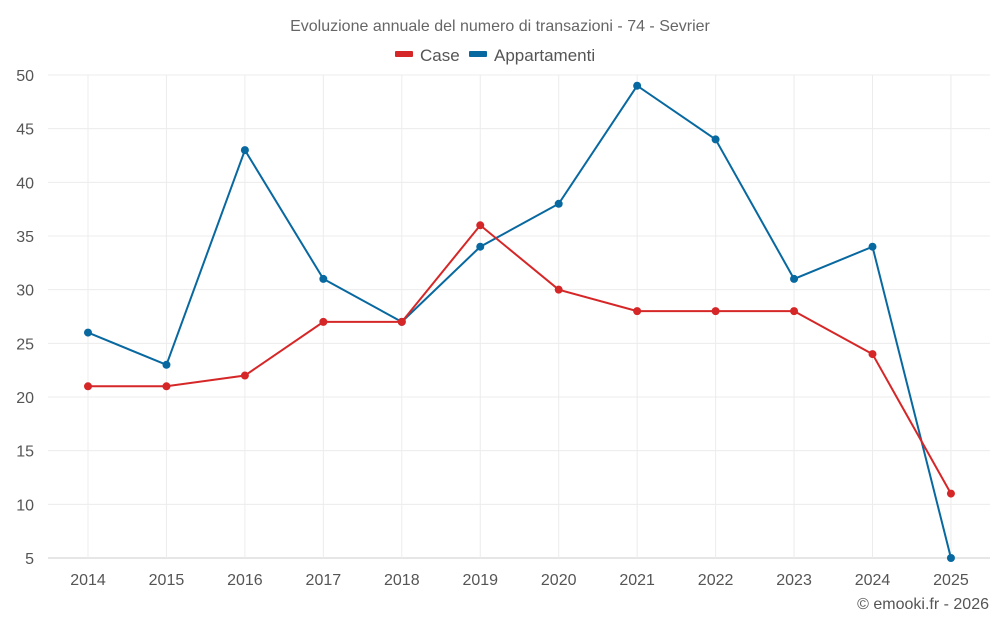 The height and width of the screenshot is (625, 1000). What do you see at coordinates (637, 580) in the screenshot?
I see `x-tick-label: 2021` at bounding box center [637, 580].